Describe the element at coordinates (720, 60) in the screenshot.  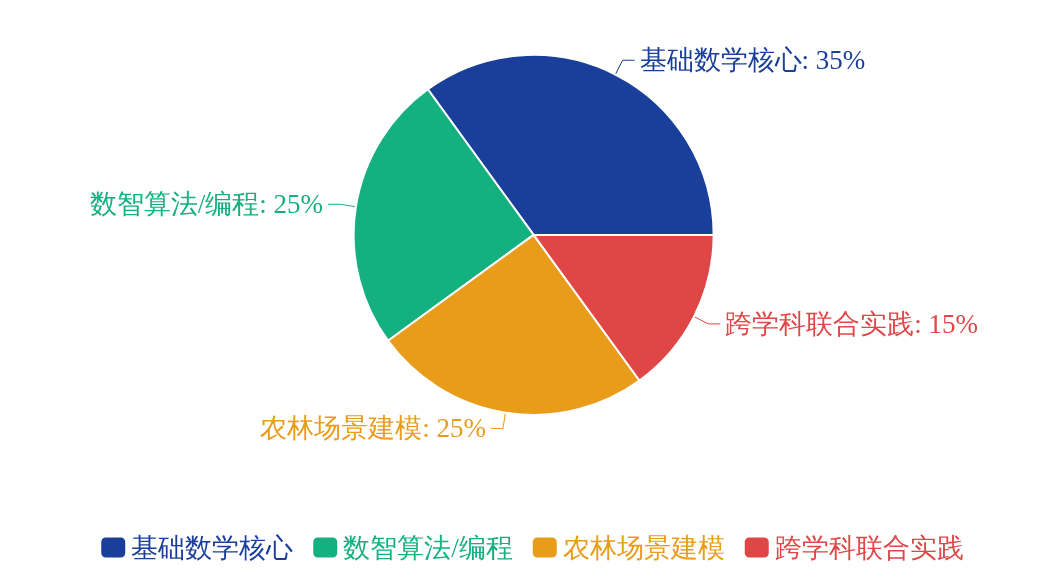
I see `slice-label: 基础数学核心` at that location.